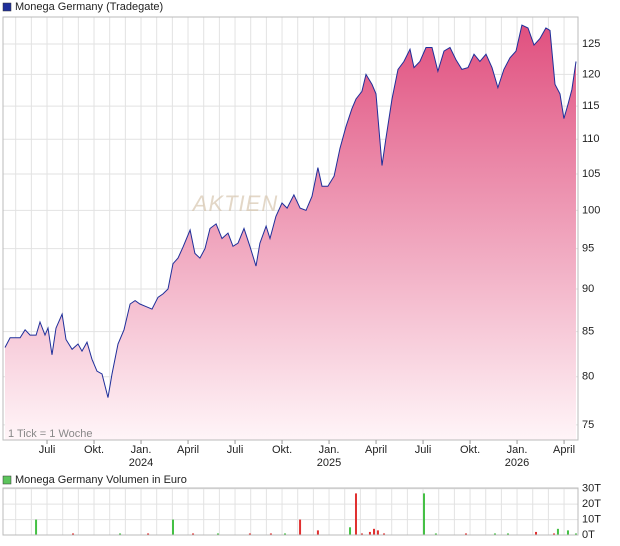  I want to click on x-year-label: 2025, so click(329, 463).